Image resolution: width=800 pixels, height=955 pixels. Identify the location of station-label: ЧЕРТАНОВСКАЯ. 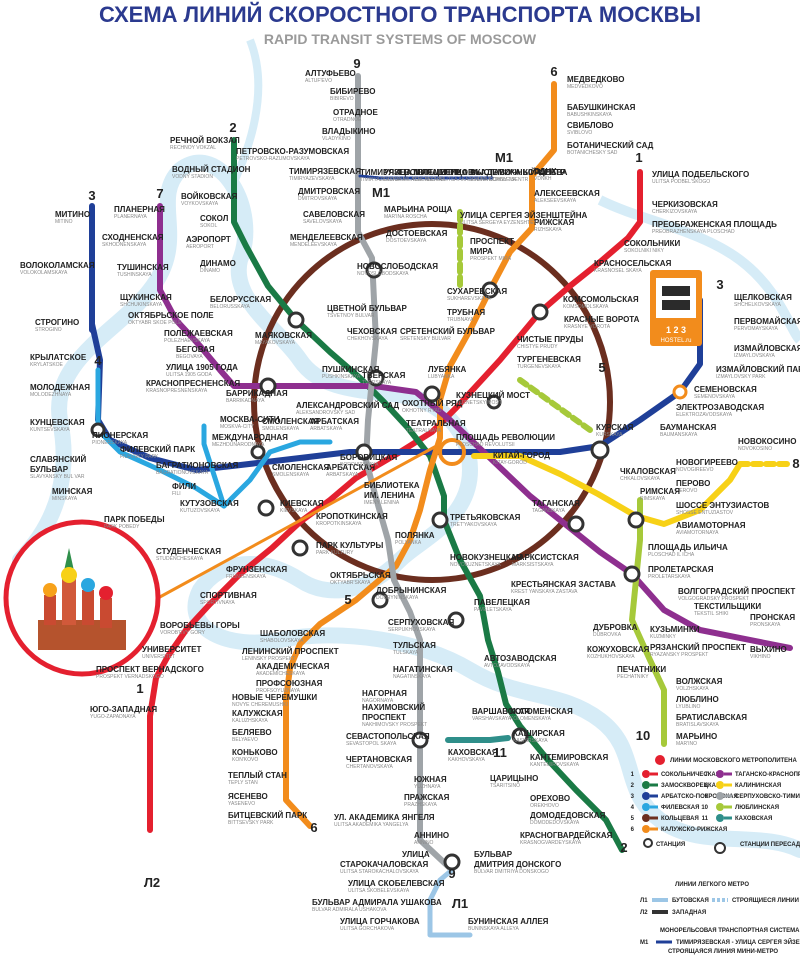
(379, 759).